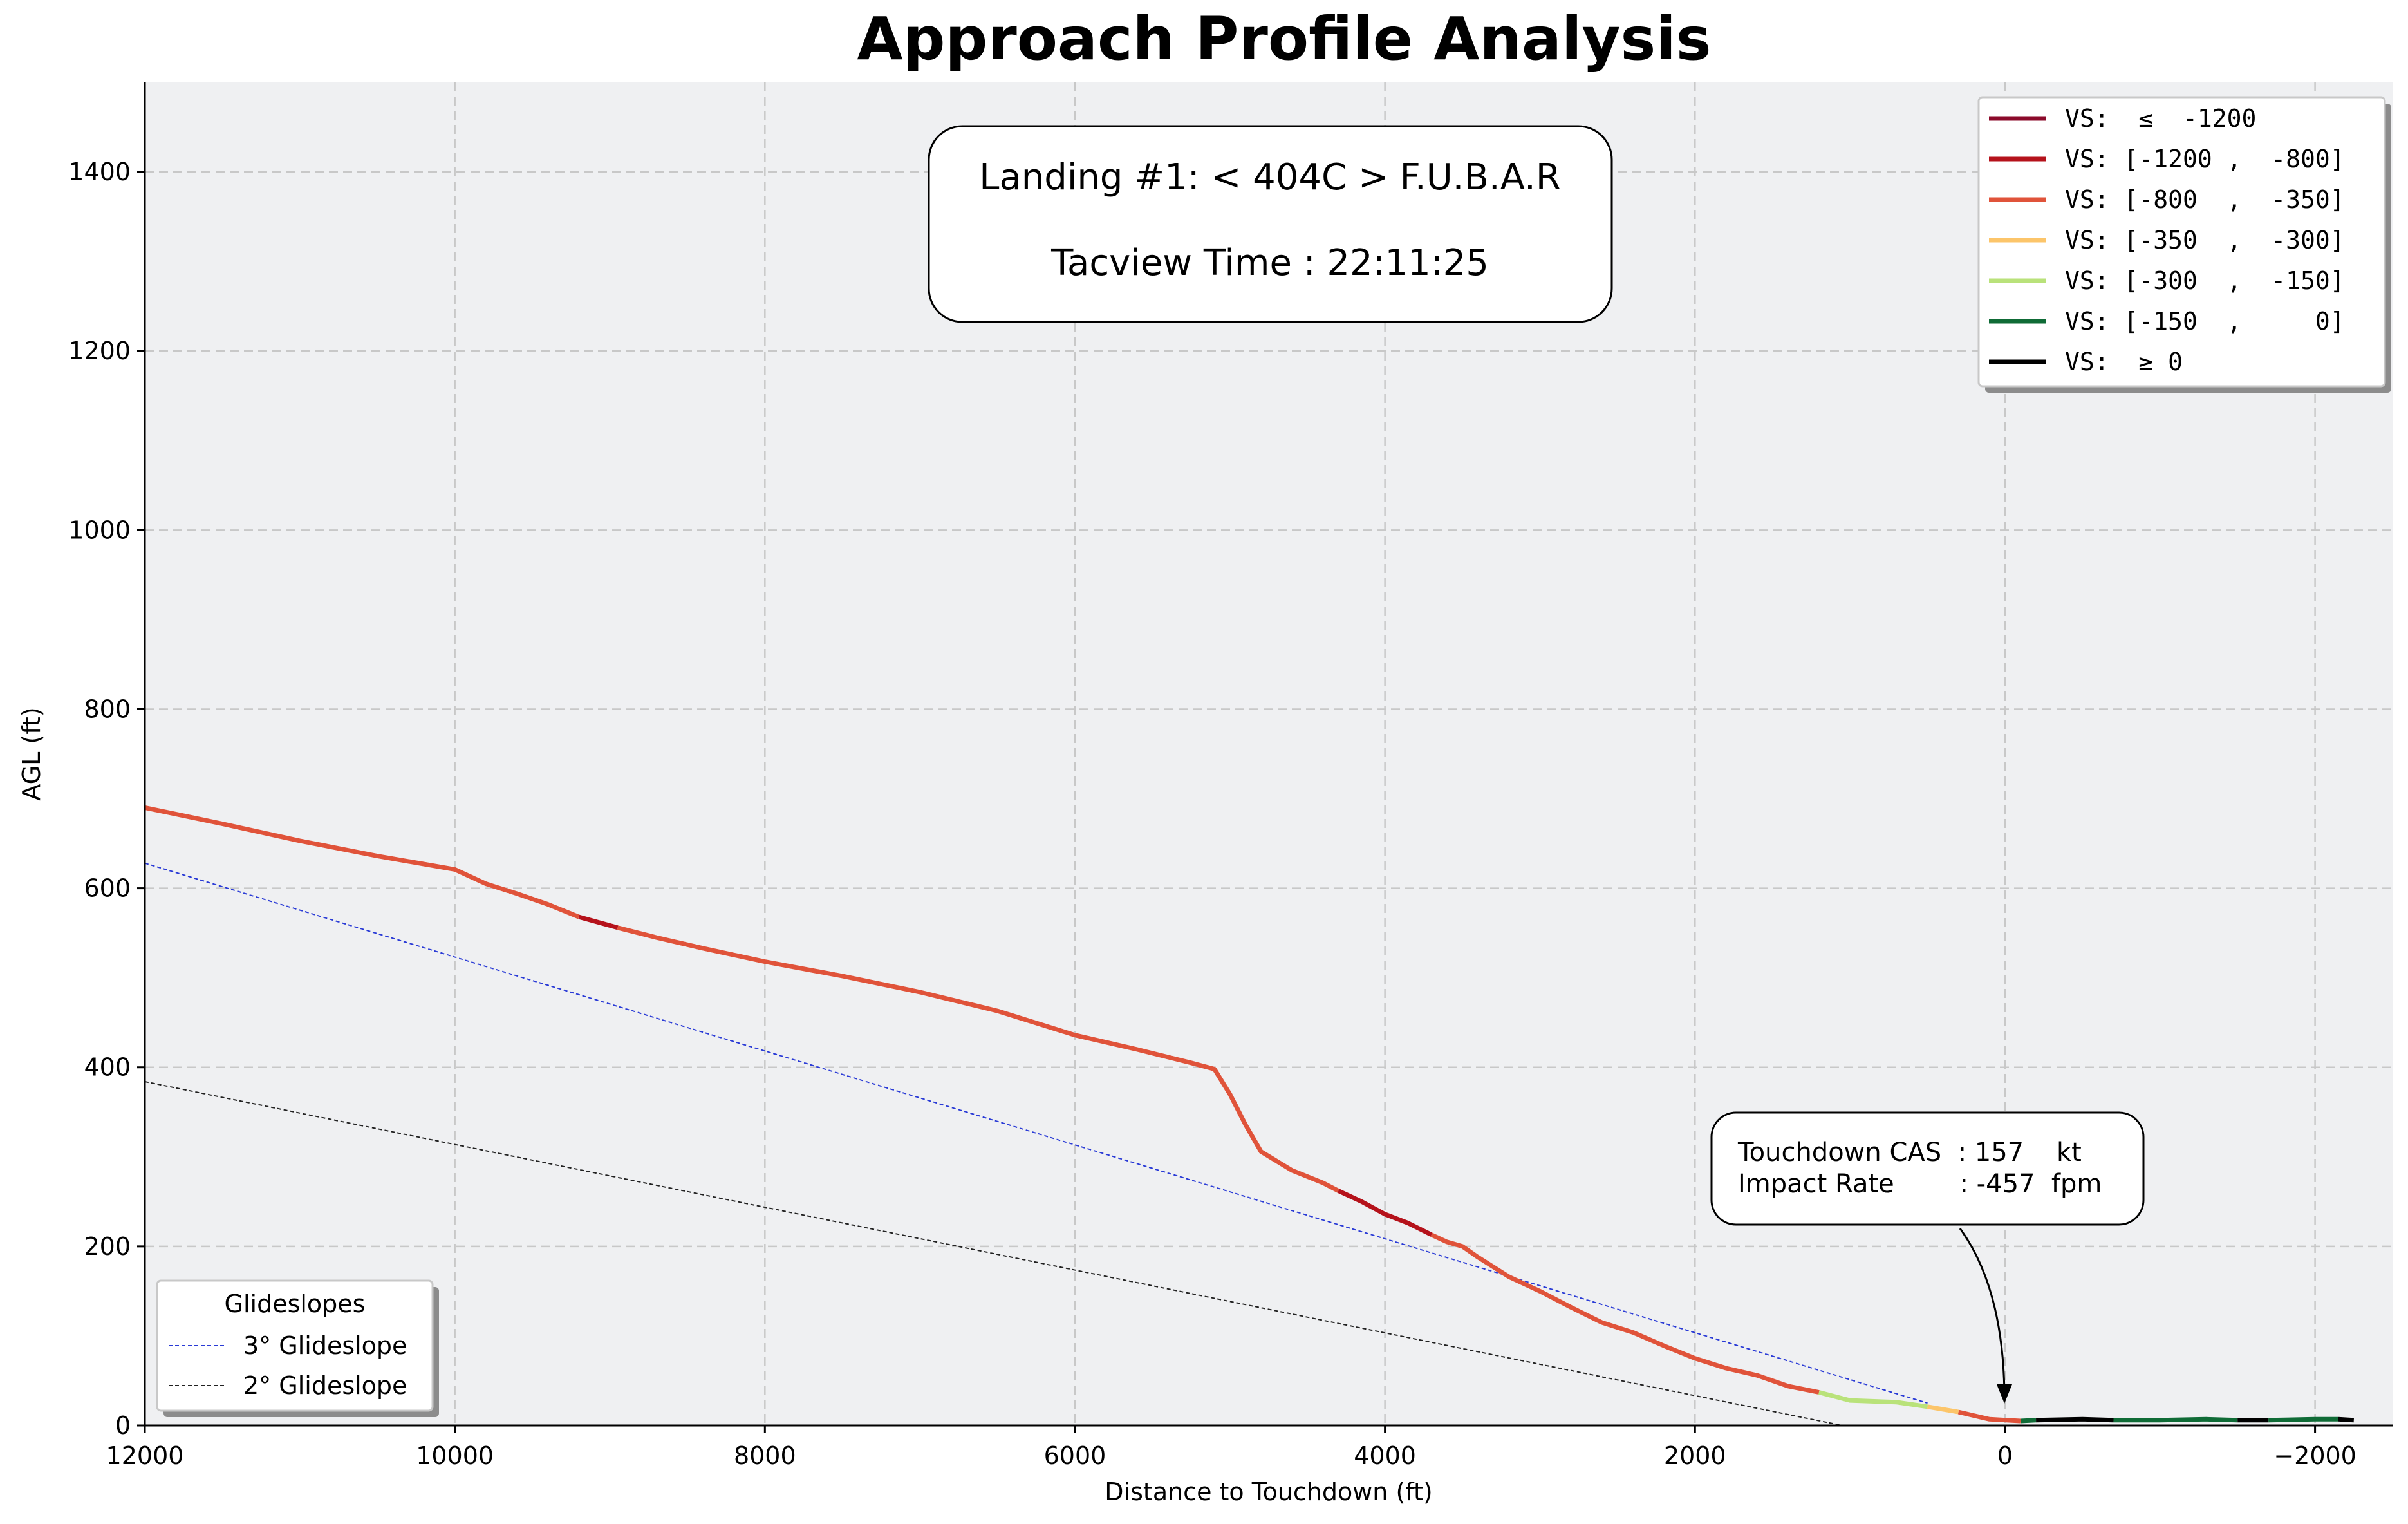 The height and width of the screenshot is (1524, 2408). Describe the element at coordinates (107, 1246) in the screenshot. I see `y-tick-label: 200` at that location.